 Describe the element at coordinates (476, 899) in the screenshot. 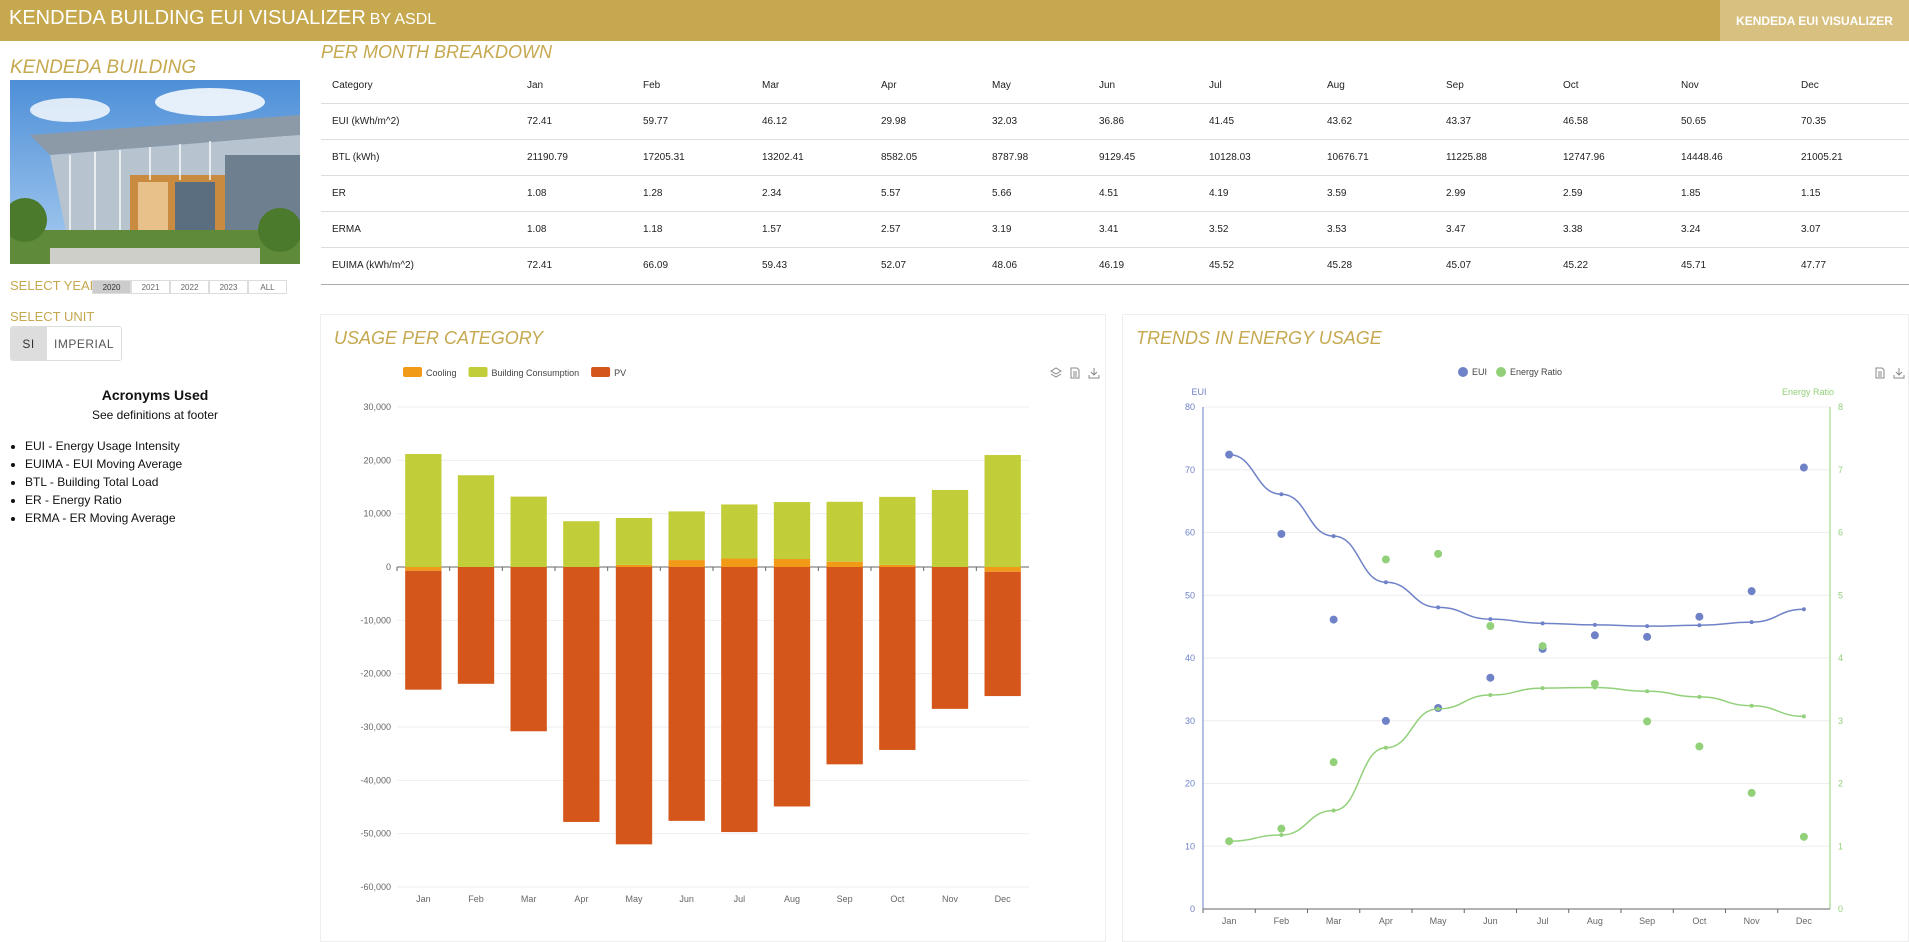

I see `x-tick-label: Feb` at that location.